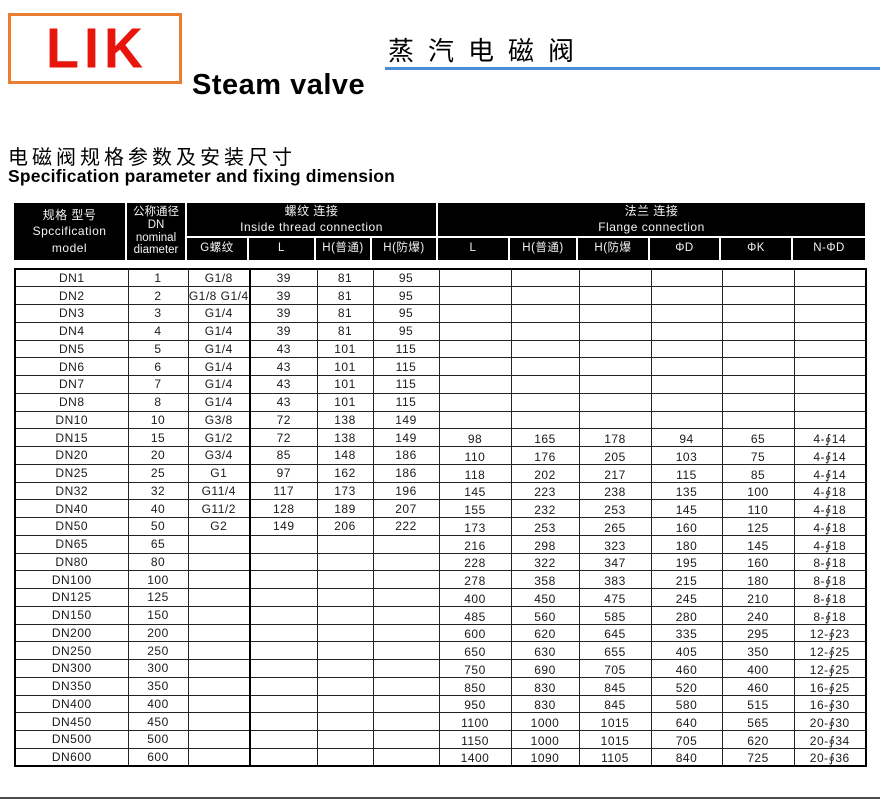 Image resolution: width=880 pixels, height=805 pixels. Describe the element at coordinates (615, 757) in the screenshot. I see `table-cell: 1105` at that location.